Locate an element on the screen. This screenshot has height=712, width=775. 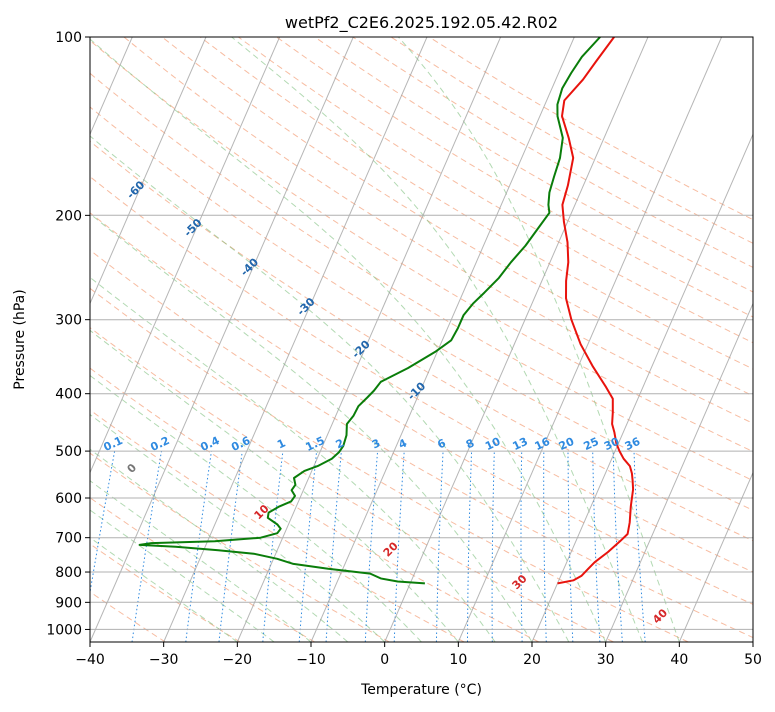
x-tick-label: −30 is located at coordinates (164, 660).